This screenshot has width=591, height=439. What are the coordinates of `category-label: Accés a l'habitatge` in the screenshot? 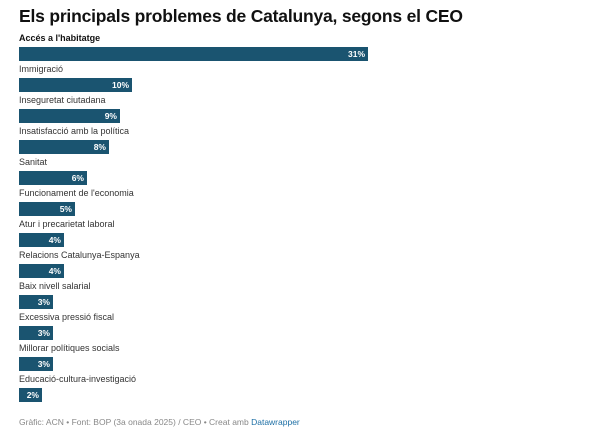 It's located at (60, 38).